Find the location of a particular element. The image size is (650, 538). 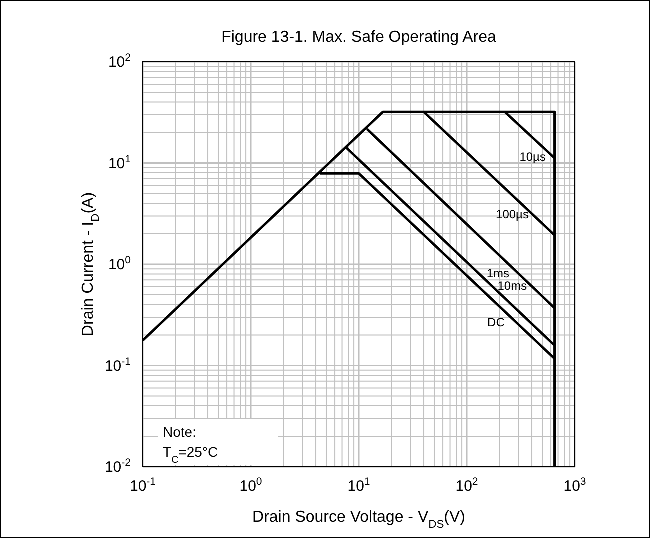

y-tick-label: 10$^{-2}$ is located at coordinates (118, 466).